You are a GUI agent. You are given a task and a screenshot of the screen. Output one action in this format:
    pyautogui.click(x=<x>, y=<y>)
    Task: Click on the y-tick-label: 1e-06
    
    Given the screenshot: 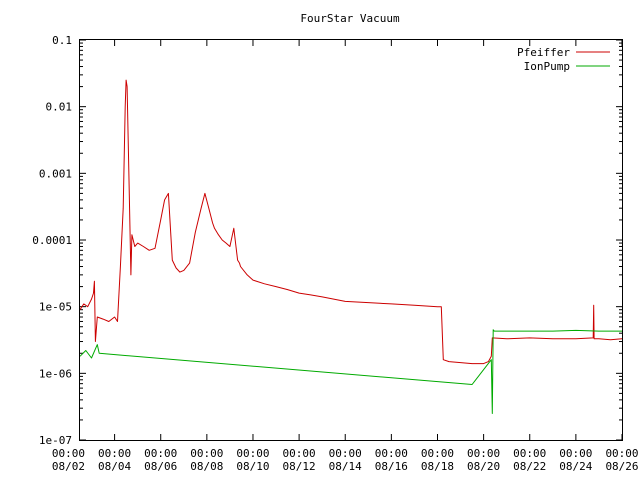 What is the action you would take?
    pyautogui.click(x=55, y=373)
    